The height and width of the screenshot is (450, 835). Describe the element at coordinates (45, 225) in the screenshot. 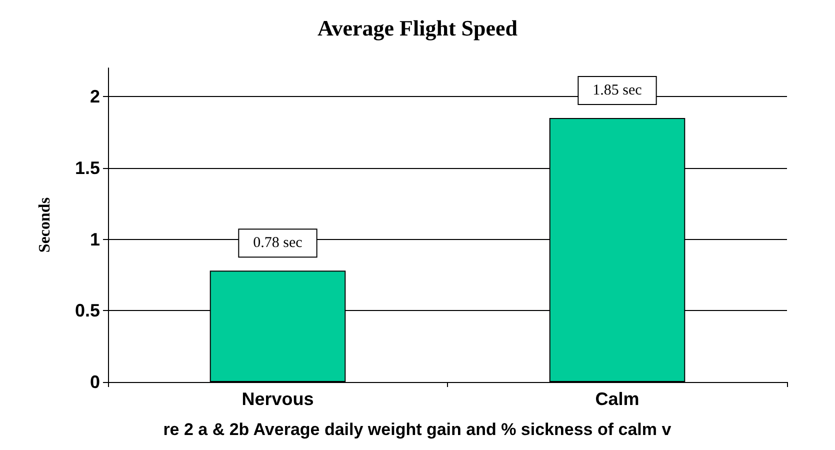

I see `y-axis-title: Seconds` at that location.